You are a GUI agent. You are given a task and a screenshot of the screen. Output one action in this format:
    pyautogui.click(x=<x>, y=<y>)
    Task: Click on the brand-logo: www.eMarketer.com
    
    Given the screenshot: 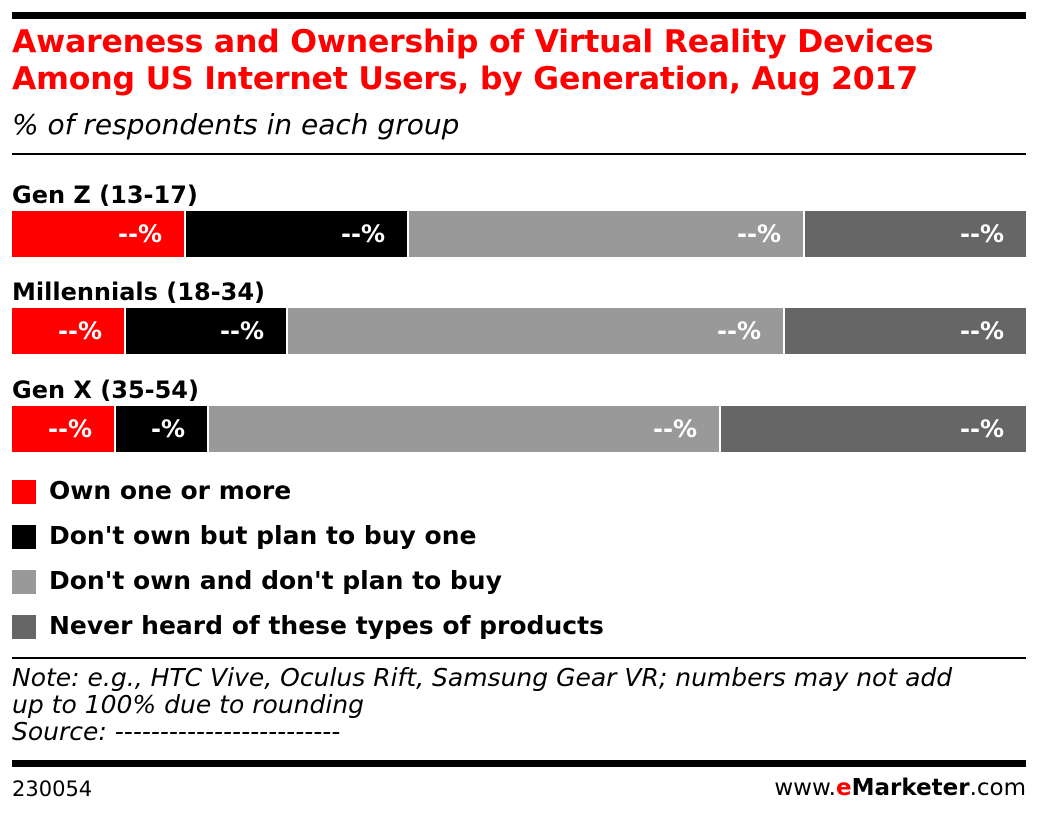 What is the action you would take?
    pyautogui.click(x=900, y=788)
    